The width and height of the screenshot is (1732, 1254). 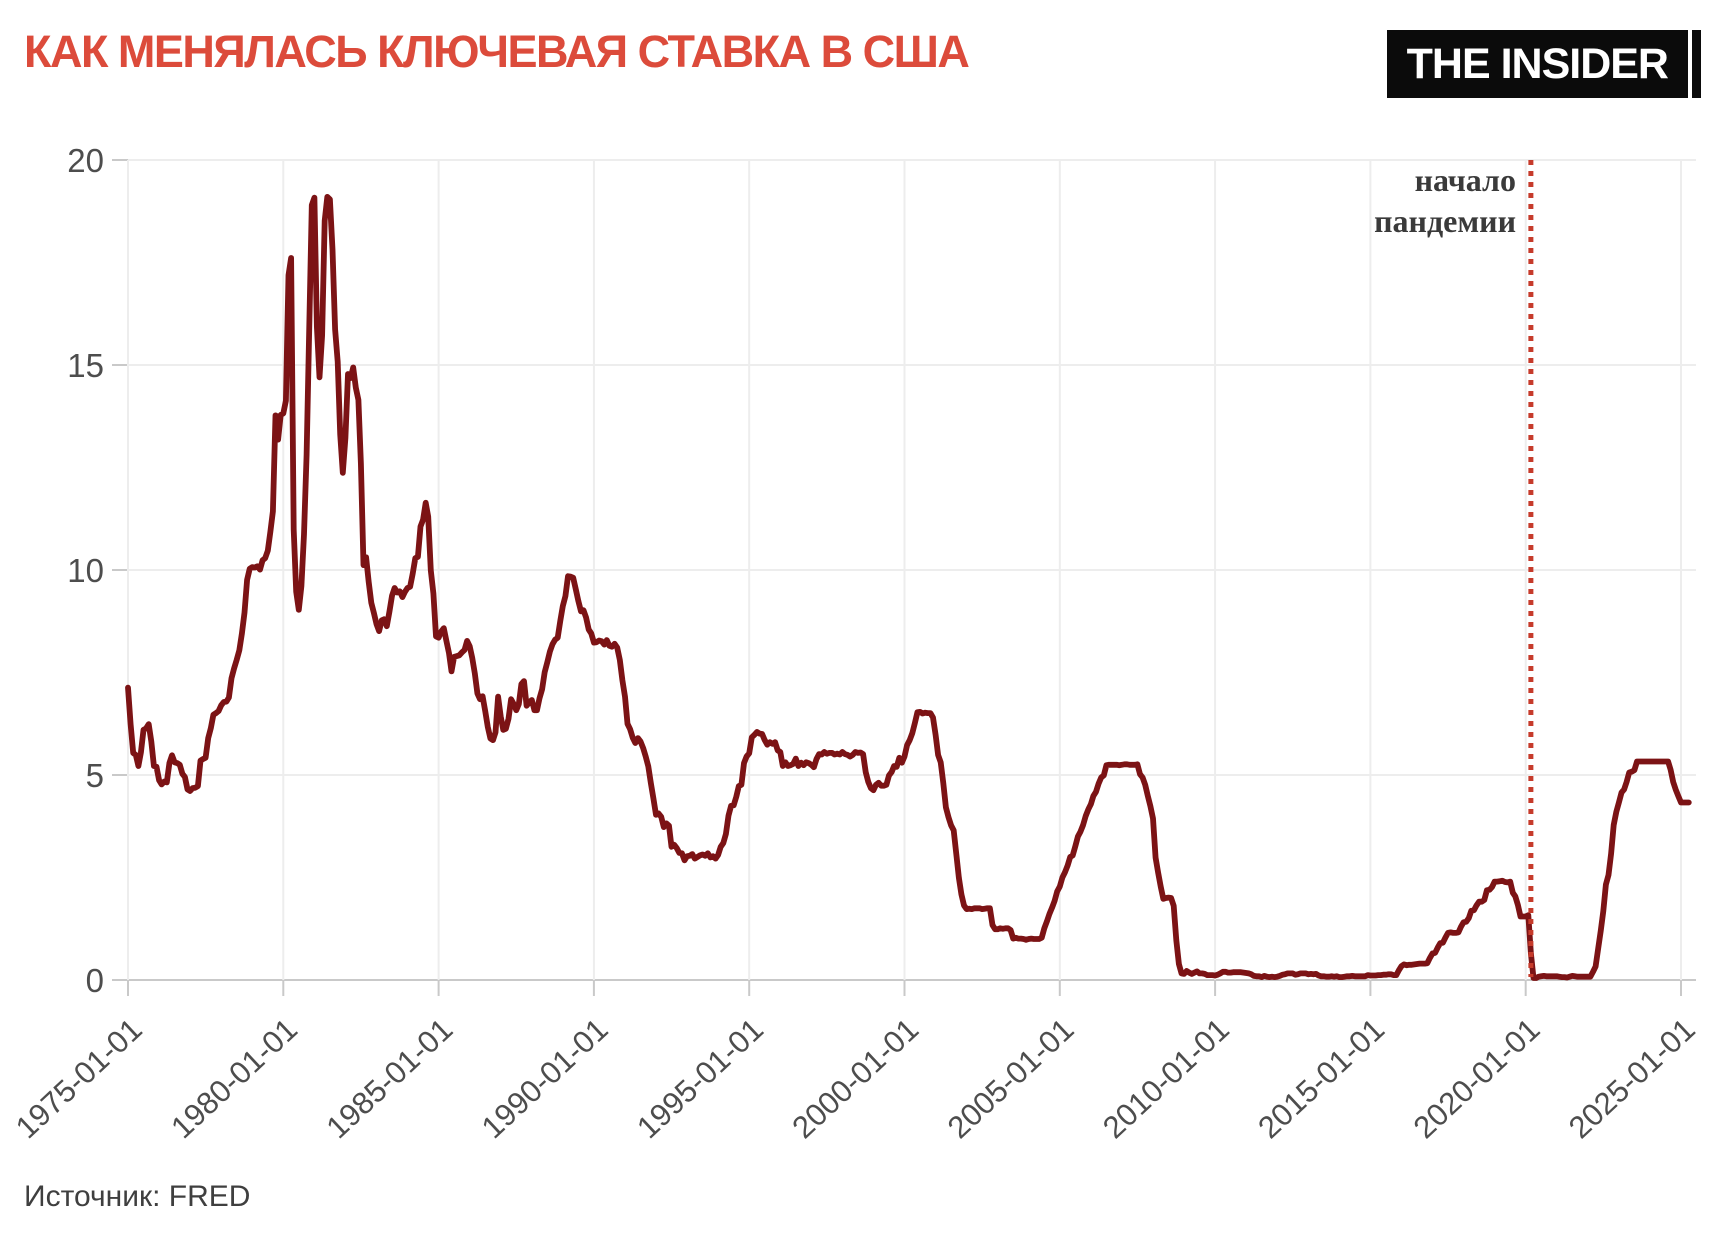 I want to click on page-title: КАК МЕНЯЛАСЬ КЛЮЧЕВАЯ СТАВКА В США, so click(x=497, y=51).